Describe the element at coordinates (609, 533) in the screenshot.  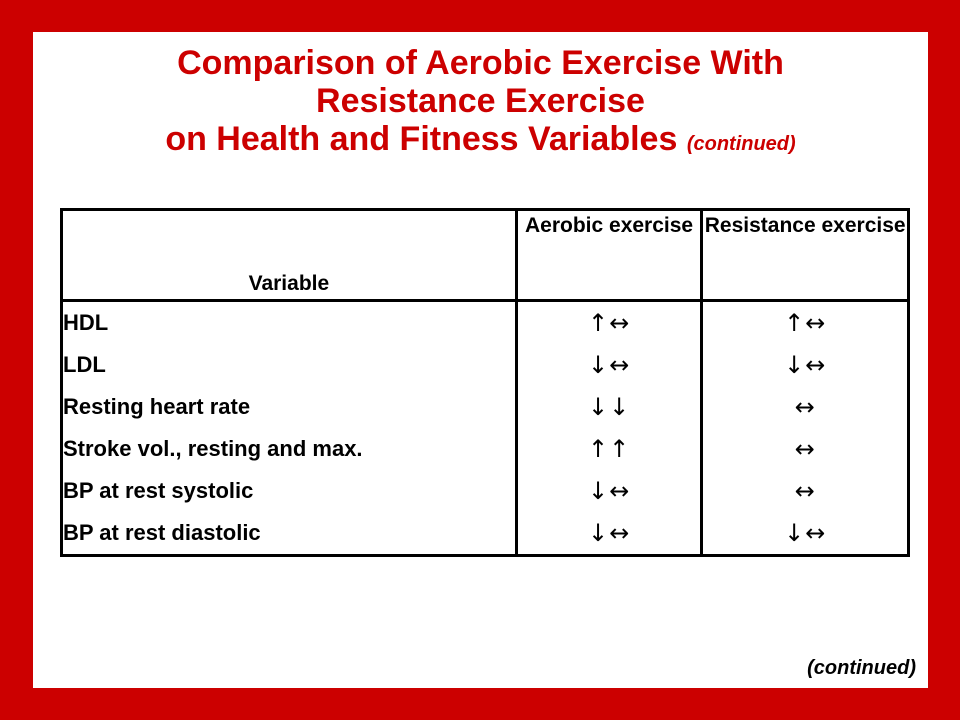
I see `aerobic-bp-diastolic-arrows: ↓↔` at that location.